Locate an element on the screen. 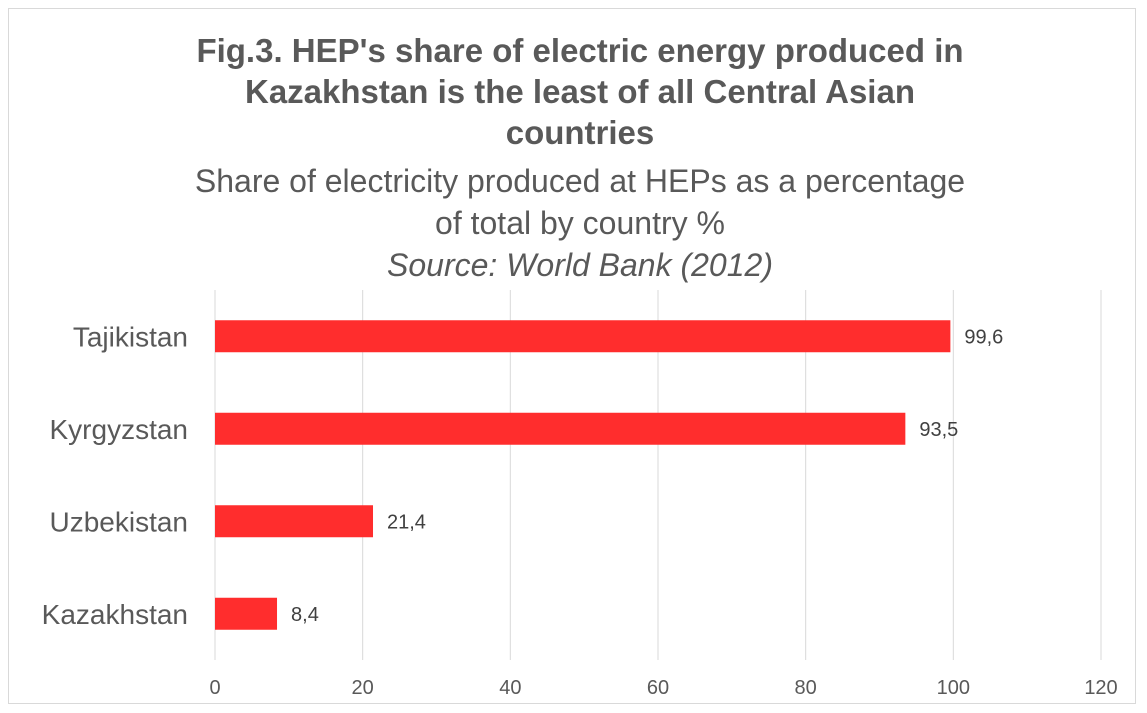  x-tick-label: 20 is located at coordinates (363, 688).